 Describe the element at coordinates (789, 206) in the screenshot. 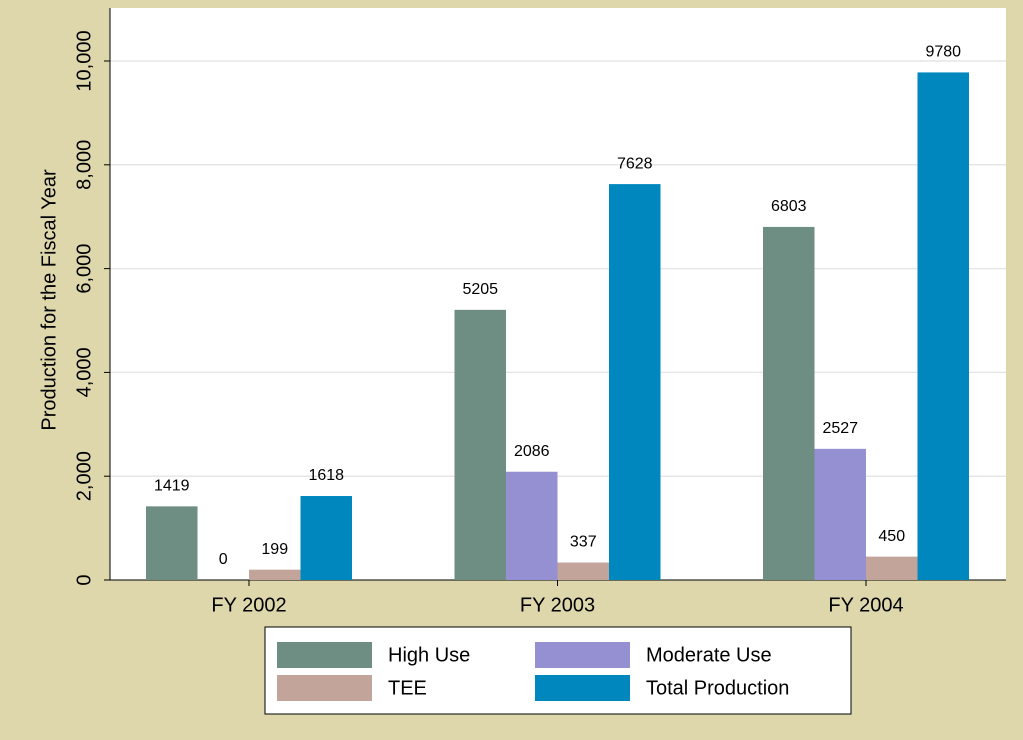

I see `value-label: 6803` at that location.